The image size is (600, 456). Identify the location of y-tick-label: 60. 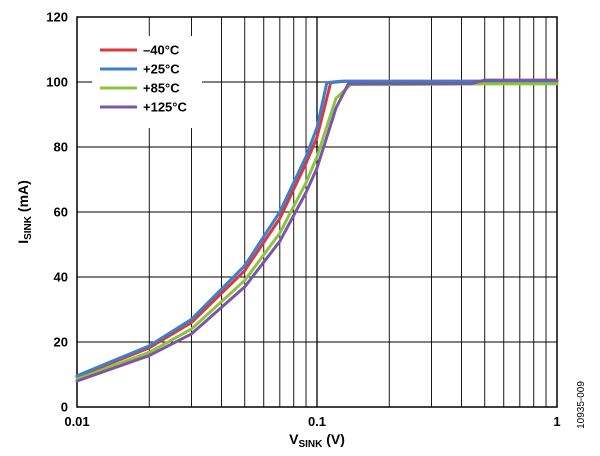
(61, 212).